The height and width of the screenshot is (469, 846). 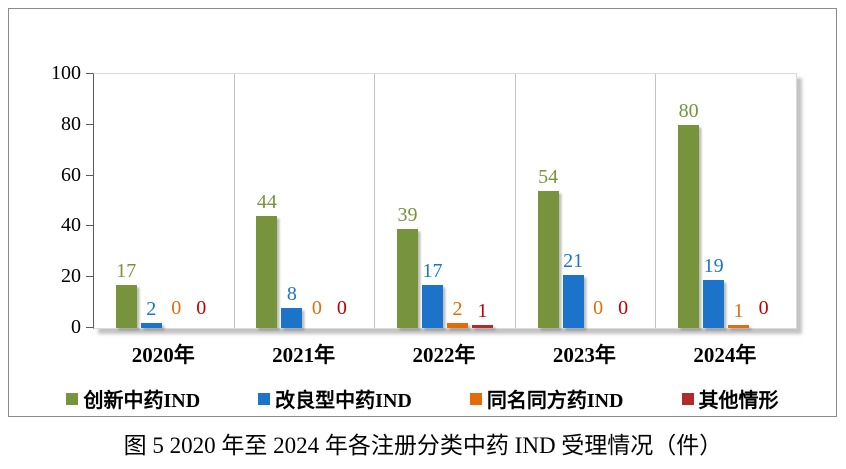 What do you see at coordinates (71, 225) in the screenshot?
I see `y-axis-tick-label: 40` at bounding box center [71, 225].